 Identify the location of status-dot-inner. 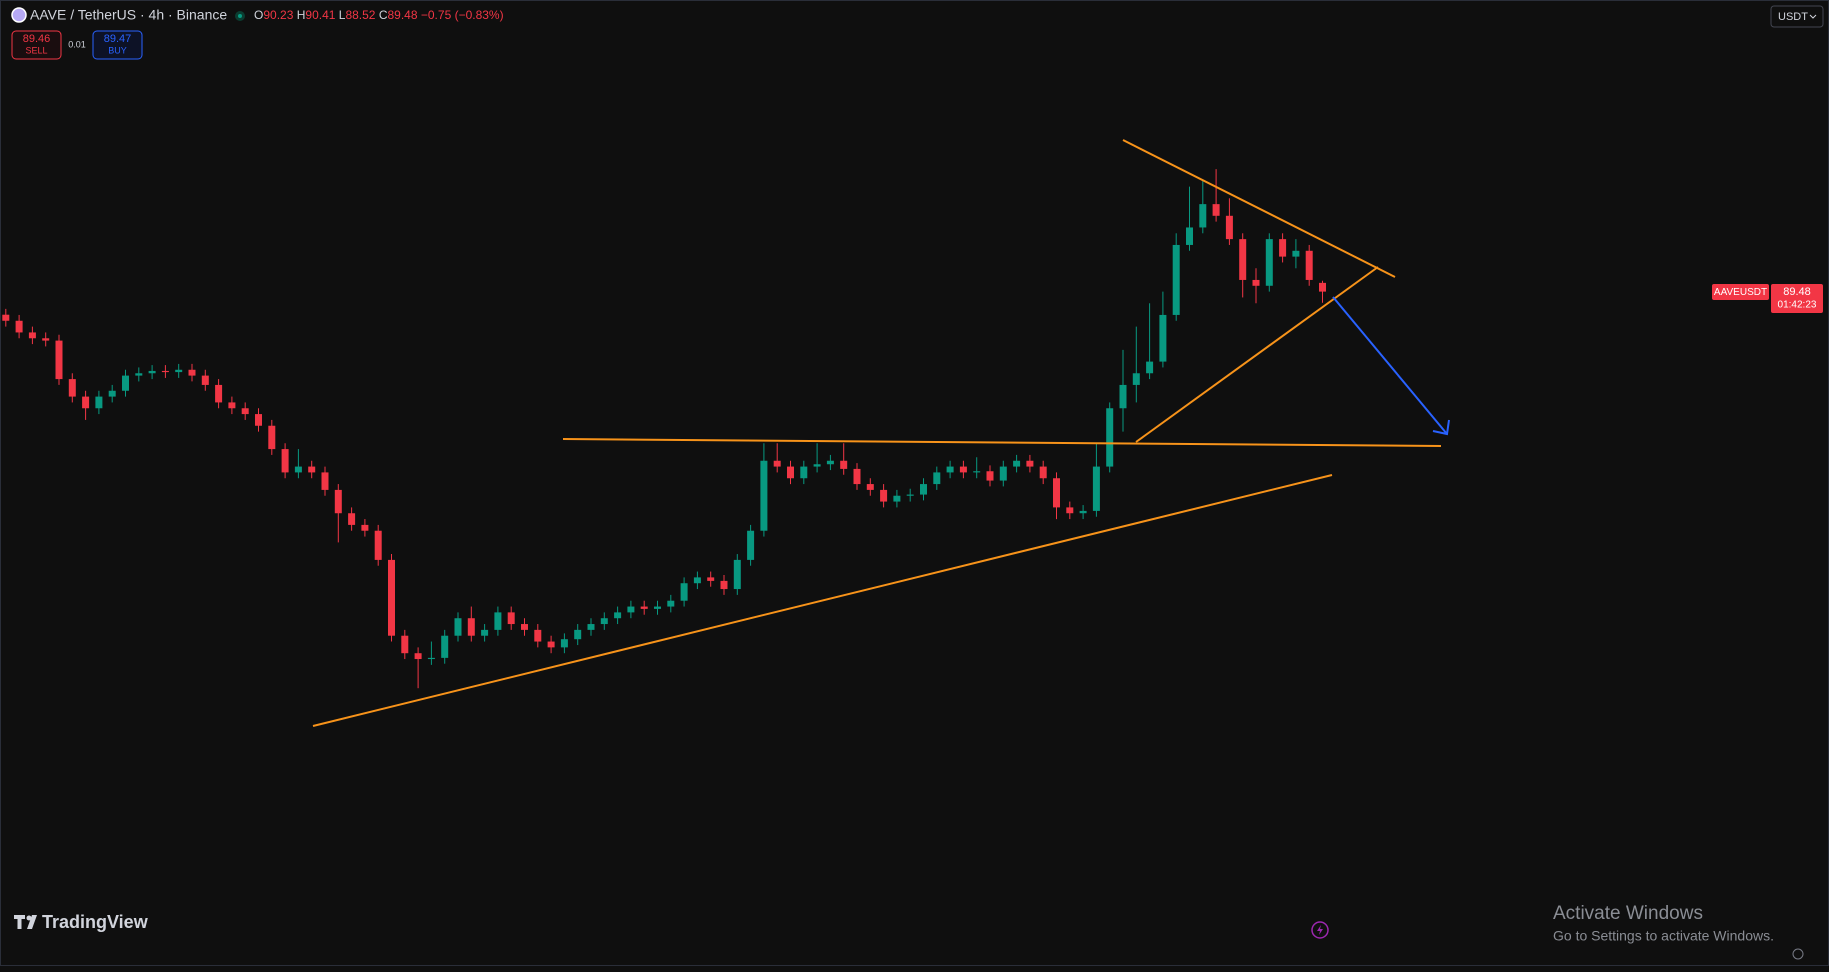
(240, 16).